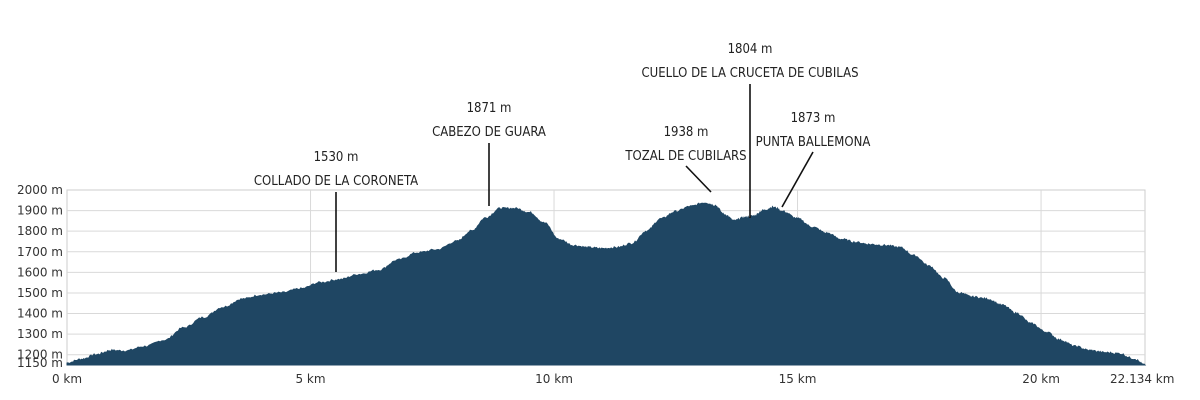 This screenshot has height=400, width=1200. I want to click on annotation-name: COLLADO DE LA CORONETA, so click(336, 181).